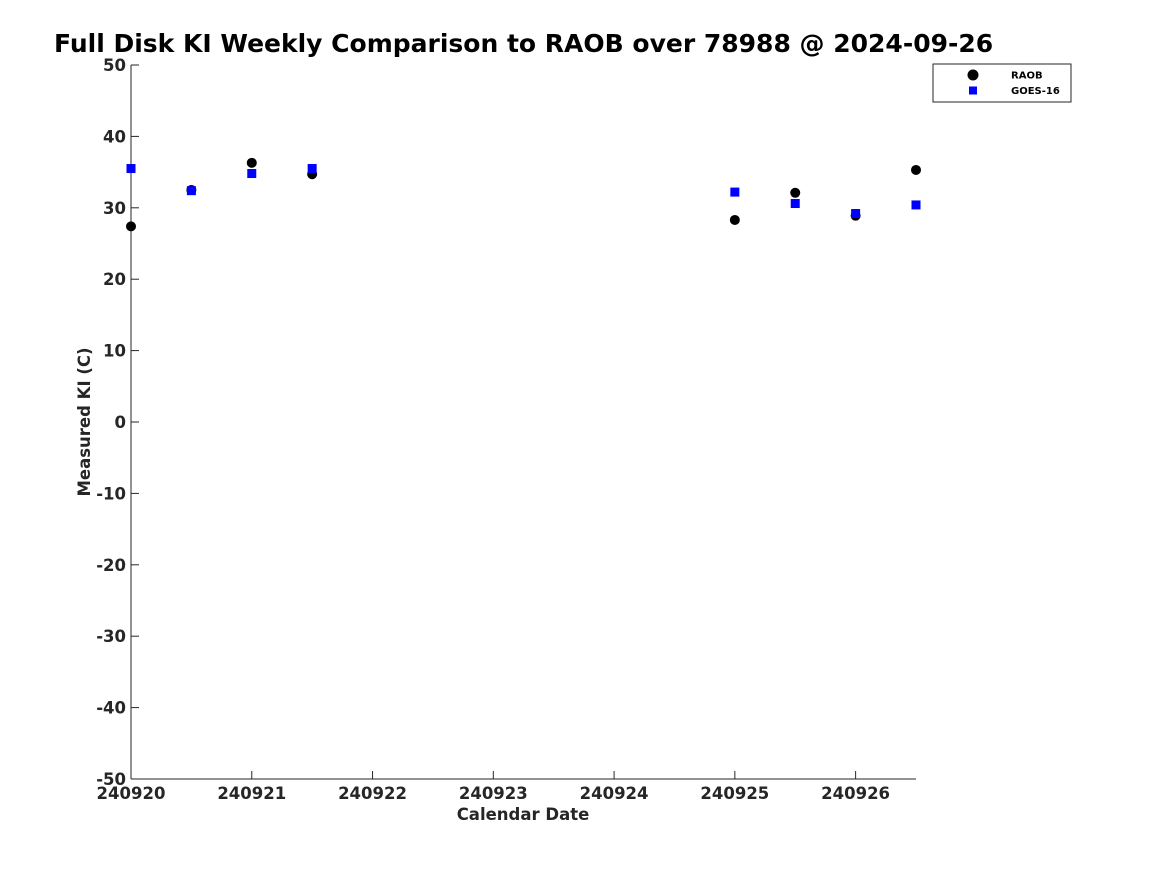  What do you see at coordinates (523, 194) in the screenshot?
I see `data-points` at bounding box center [523, 194].